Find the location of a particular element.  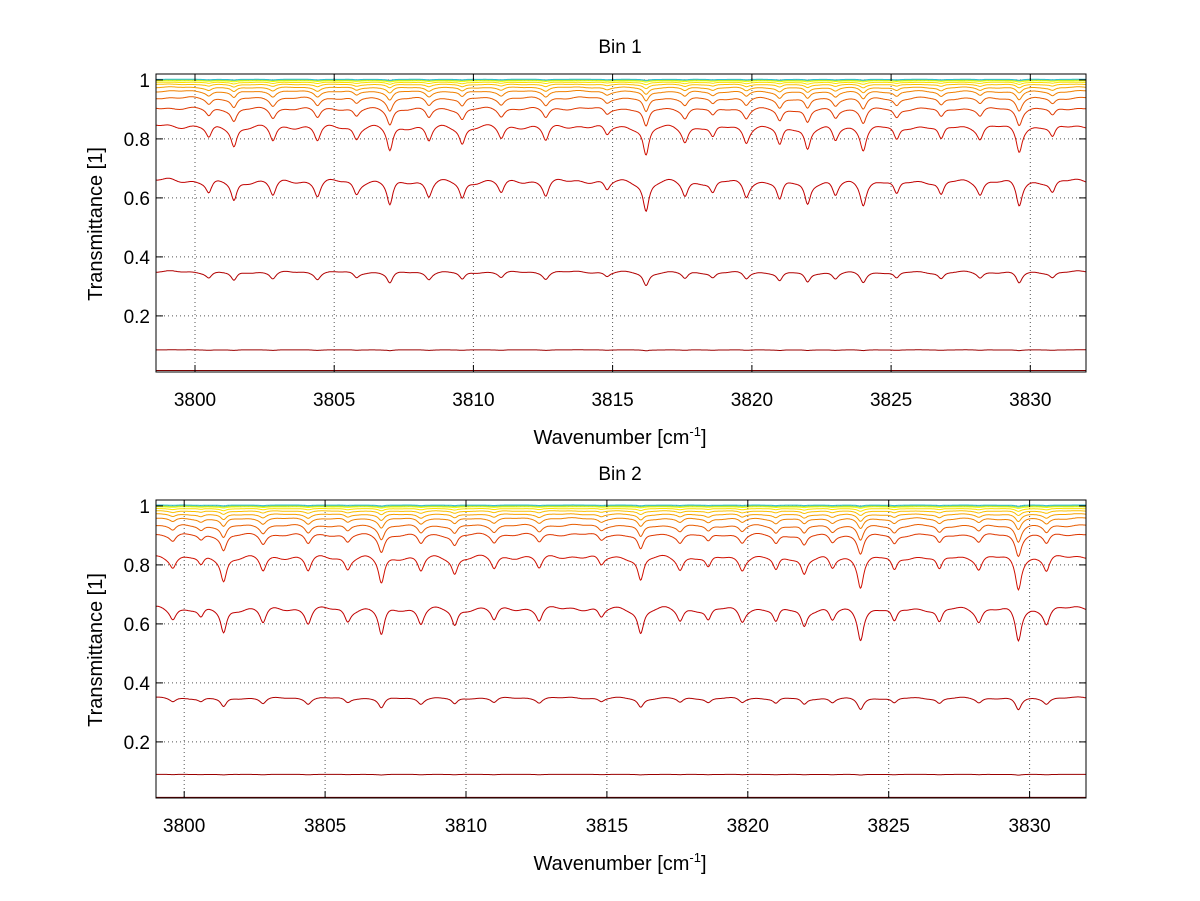

chart-title: Bin 1 is located at coordinates (619, 47).